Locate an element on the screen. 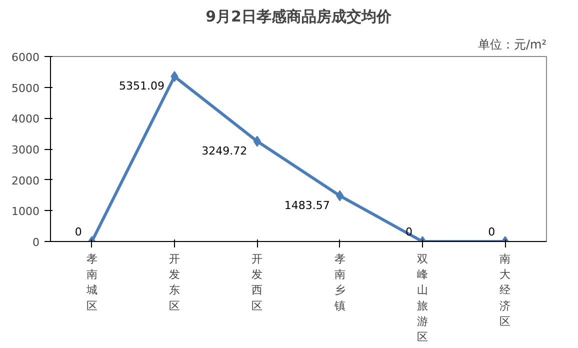 The image size is (578, 348). y-tick-label: 6000 is located at coordinates (26, 57).